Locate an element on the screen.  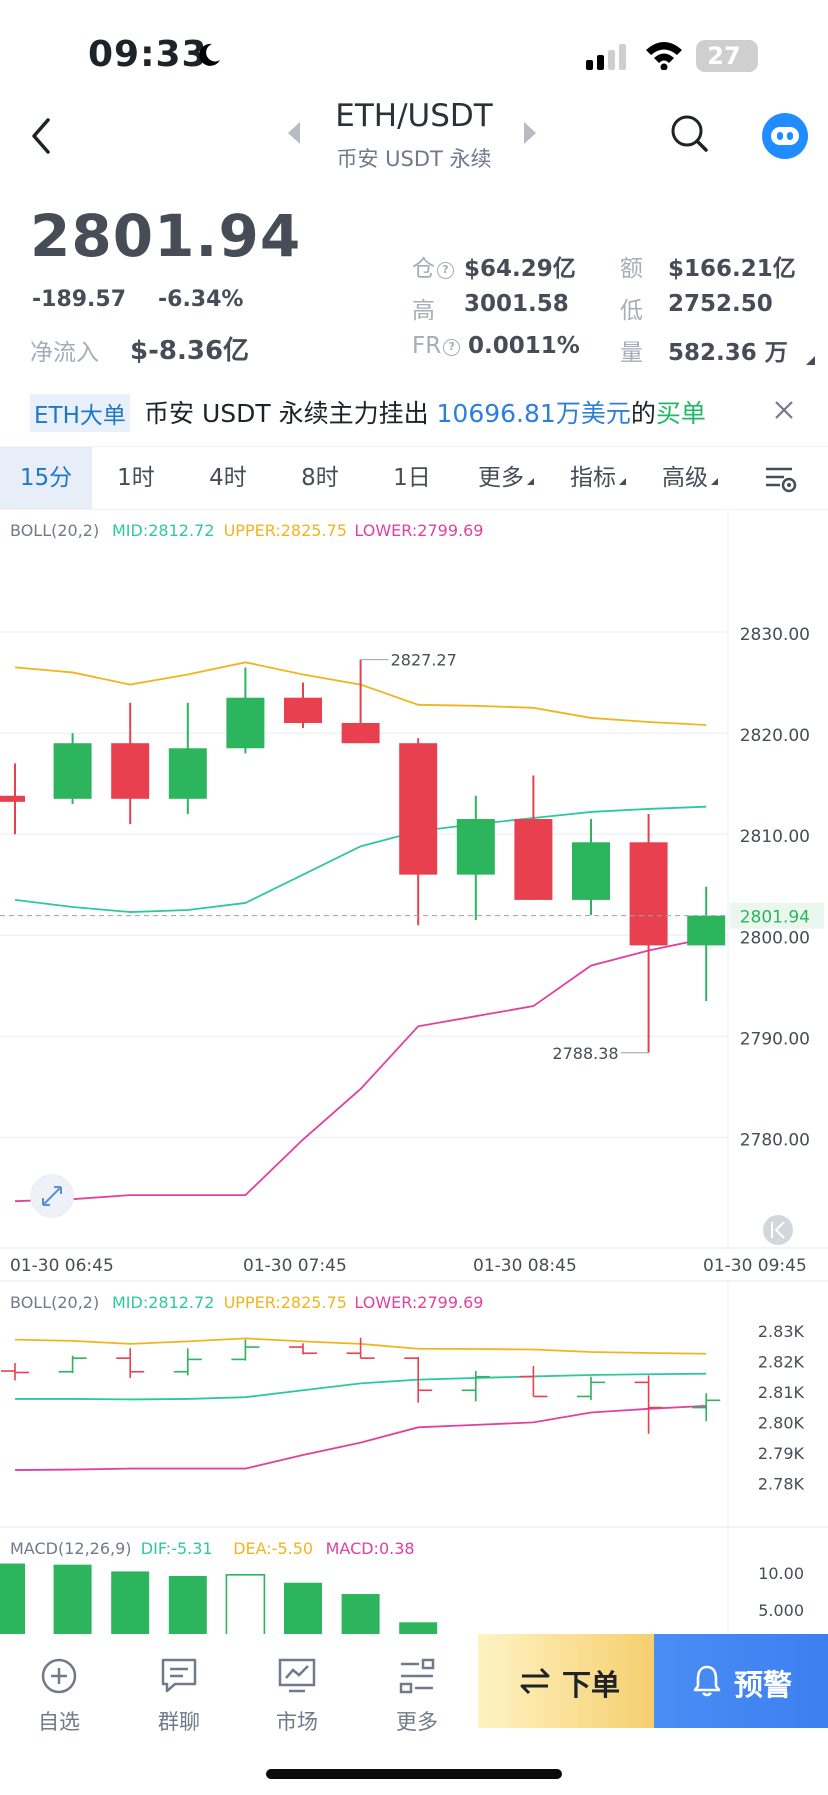
nav-label: 更多 is located at coordinates (417, 1722).